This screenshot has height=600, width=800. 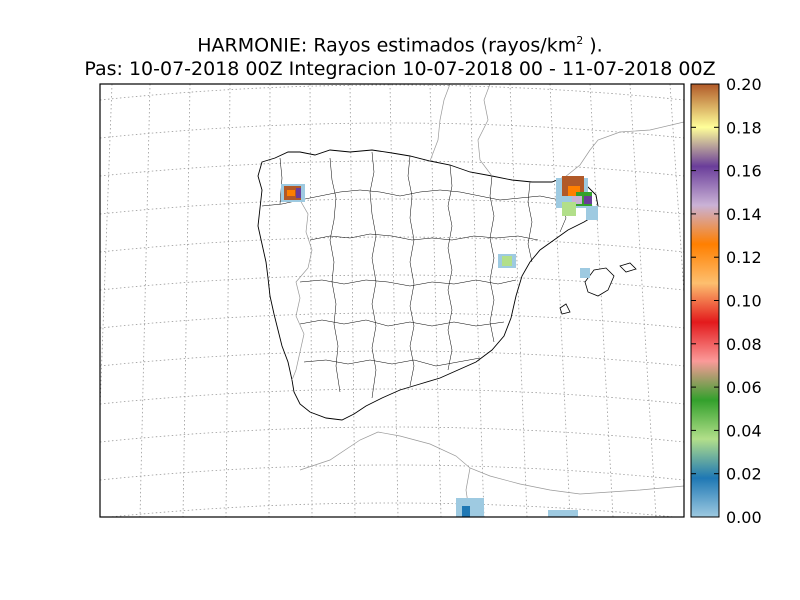 What do you see at coordinates (744, 301) in the screenshot?
I see `colorbar-tick-label: 0.10` at bounding box center [744, 301].